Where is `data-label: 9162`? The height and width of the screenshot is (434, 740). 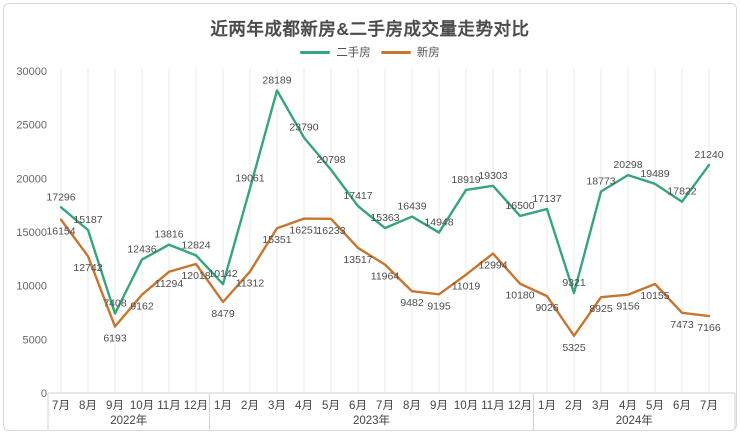
data-label: 9162 is located at coordinates (142, 307).